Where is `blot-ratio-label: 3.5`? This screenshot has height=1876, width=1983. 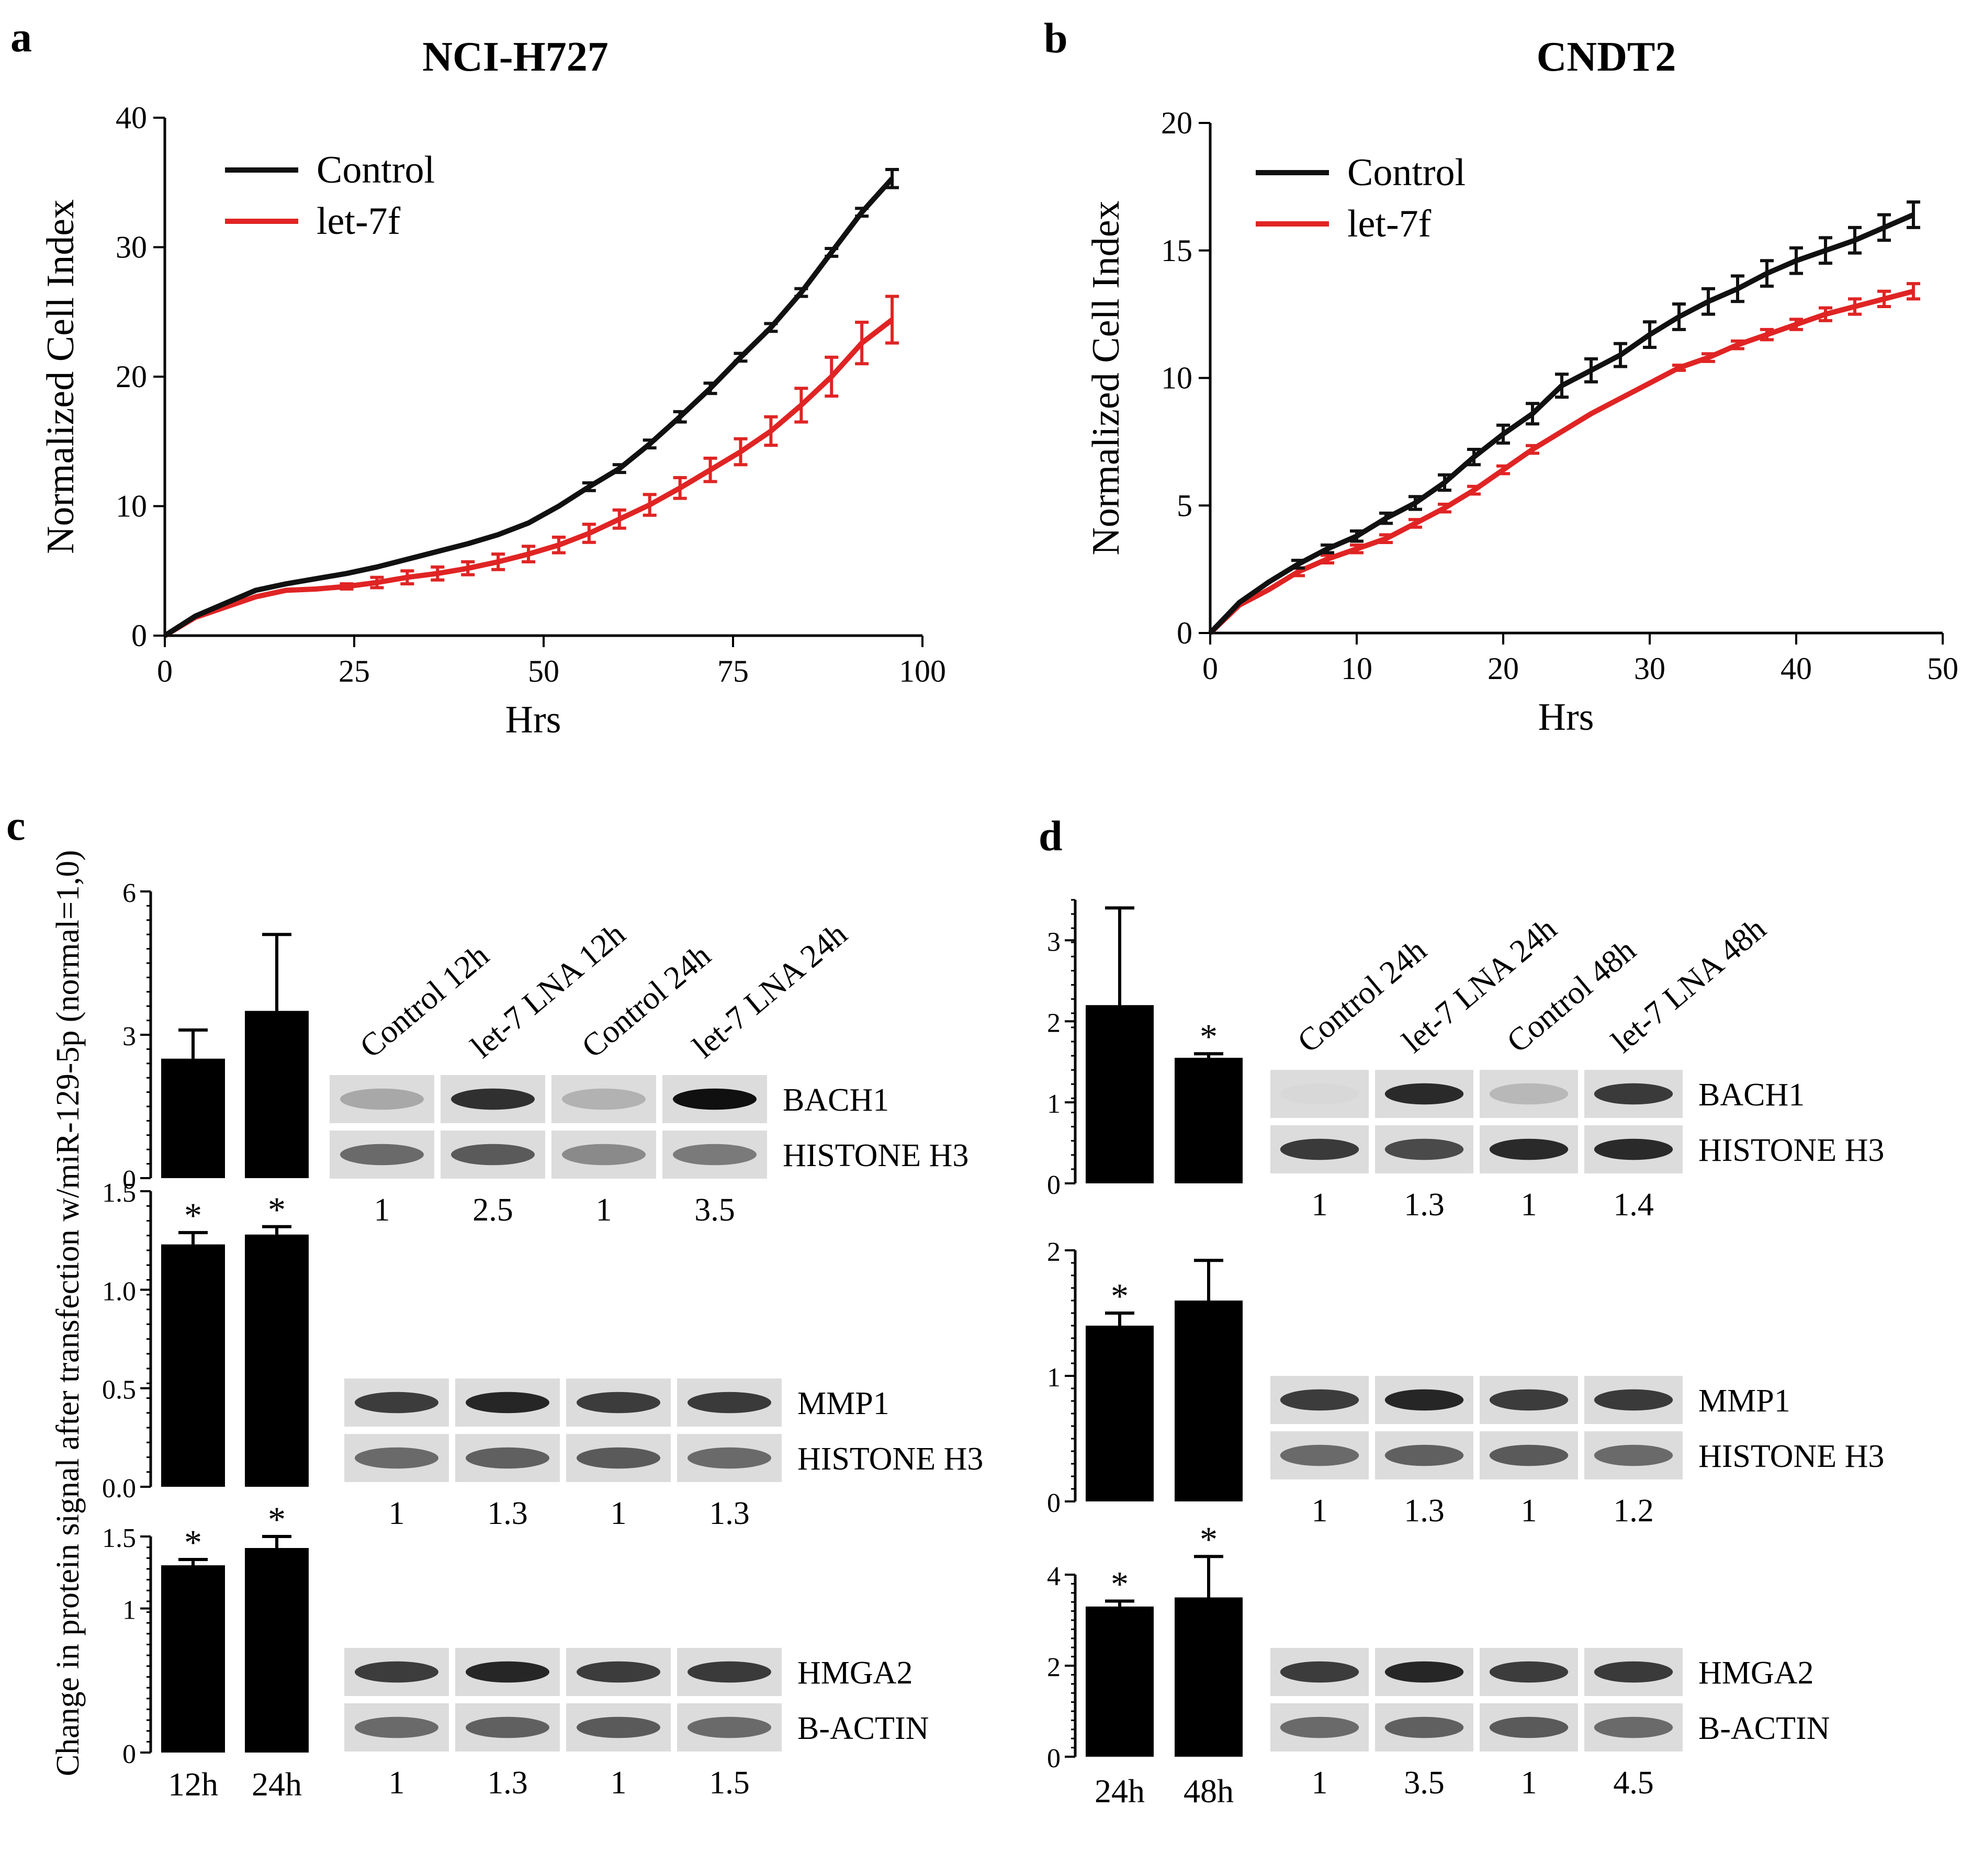
blot-ratio-label: 3.5 is located at coordinates (1424, 1783).